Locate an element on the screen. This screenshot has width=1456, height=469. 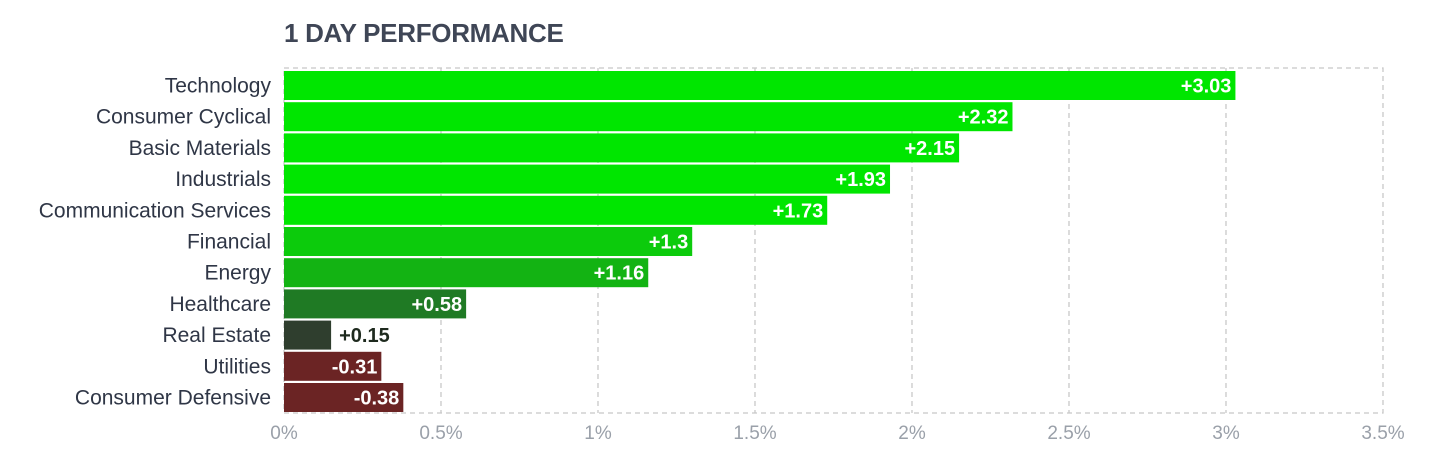
x-tick-label: 3% is located at coordinates (1226, 433).